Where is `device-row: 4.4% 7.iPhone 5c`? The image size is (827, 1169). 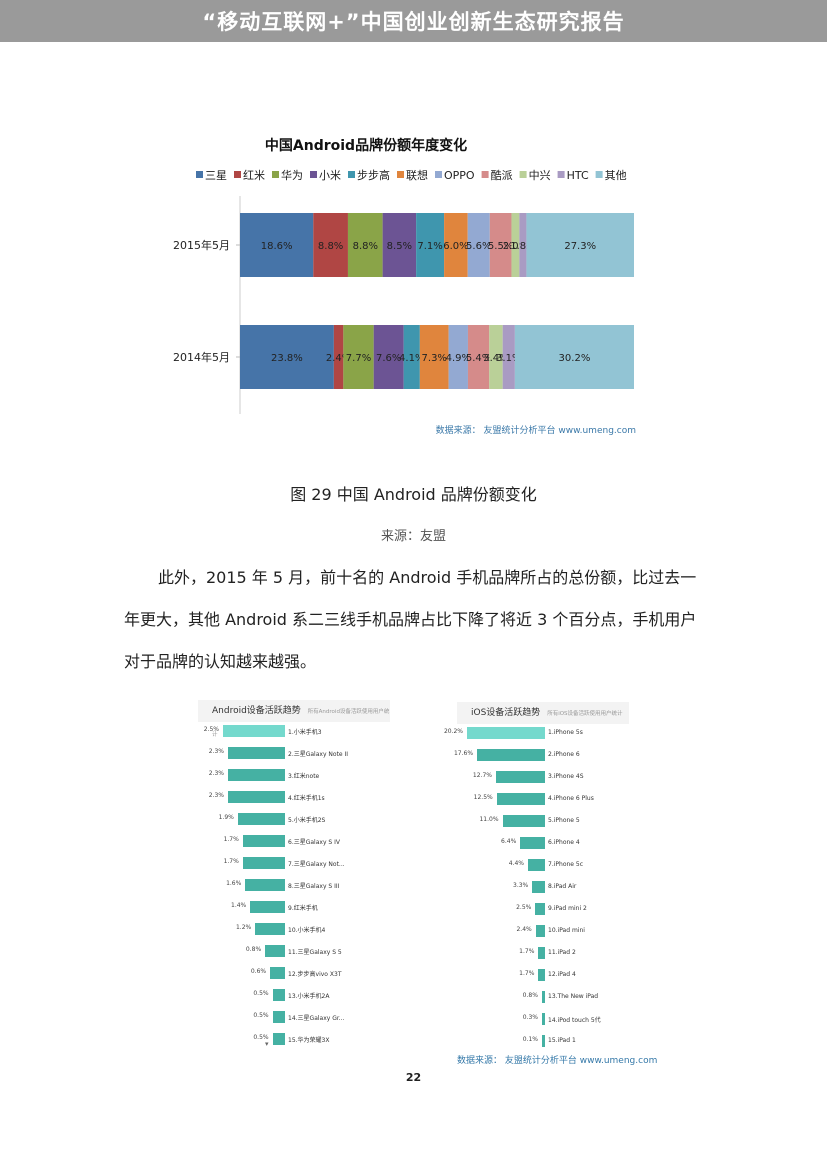
device-row: 4.4% 7.iPhone 5c is located at coordinates (543, 865).